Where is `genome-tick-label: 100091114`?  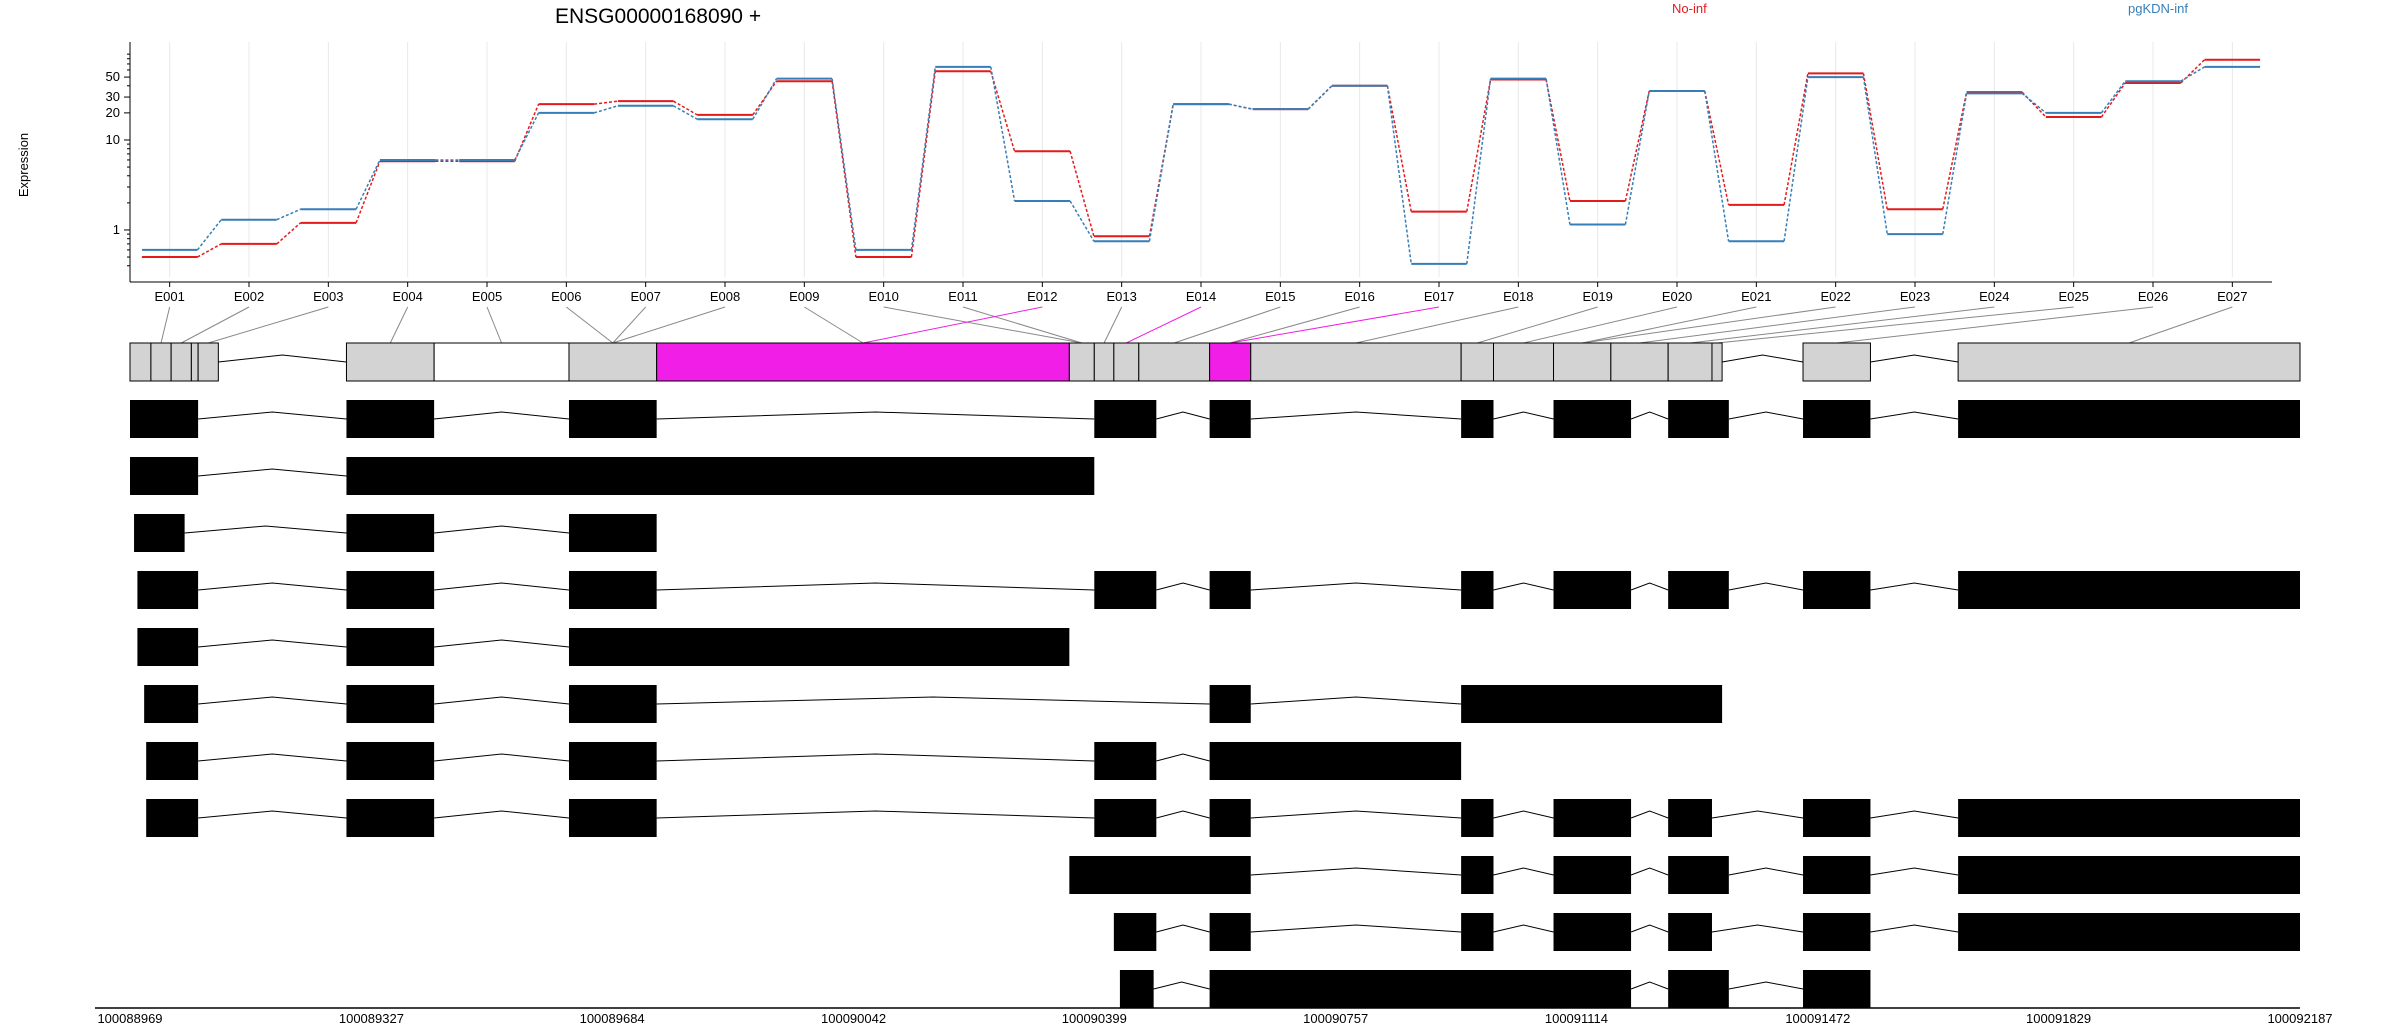 genome-tick-label: 100091114 is located at coordinates (1576, 1018).